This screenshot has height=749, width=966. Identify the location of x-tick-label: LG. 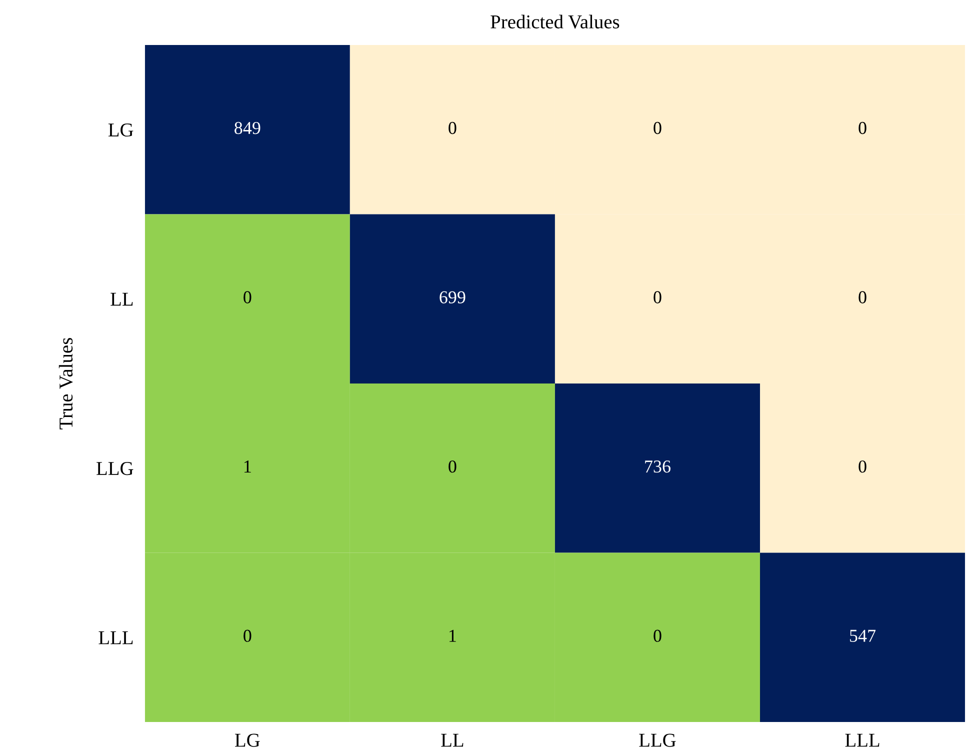
(247, 740).